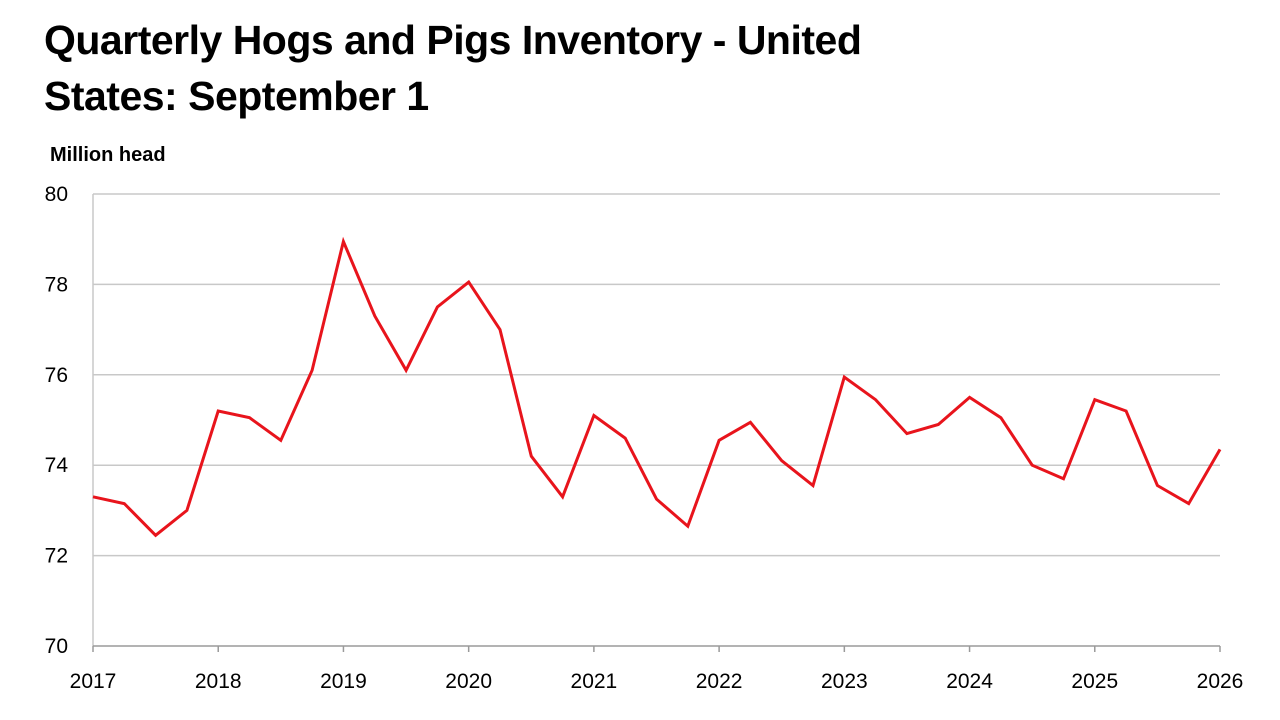 The height and width of the screenshot is (720, 1280). What do you see at coordinates (56, 375) in the screenshot?
I see `y-tick-label: 76` at bounding box center [56, 375].